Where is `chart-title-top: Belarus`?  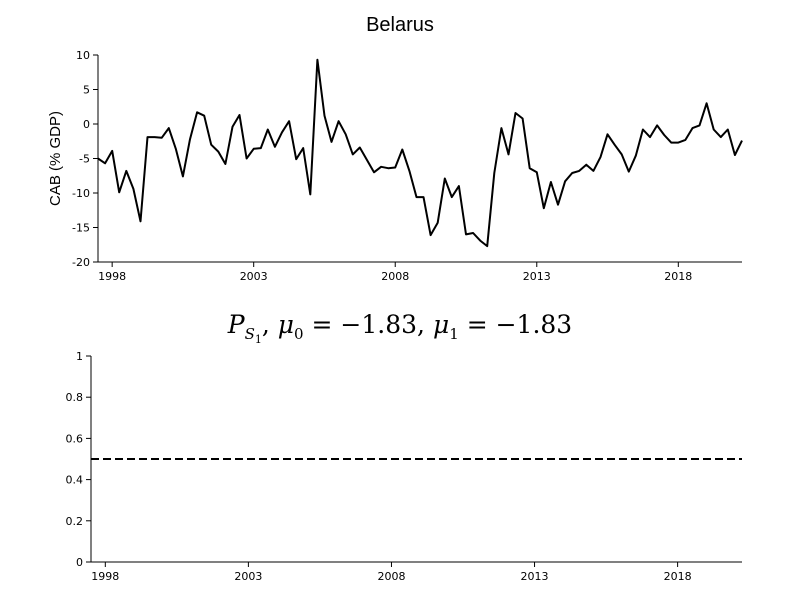
chart-title-top: Belarus is located at coordinates (400, 25).